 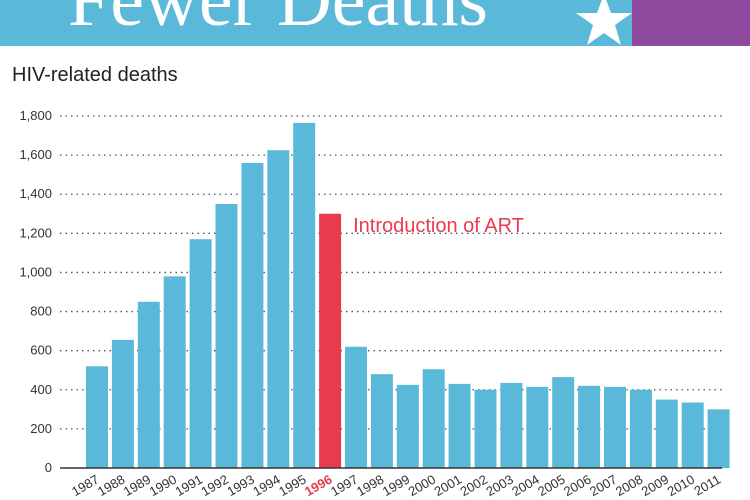 What do you see at coordinates (35, 271) in the screenshot?
I see `y-tick-label: 1,000` at bounding box center [35, 271].